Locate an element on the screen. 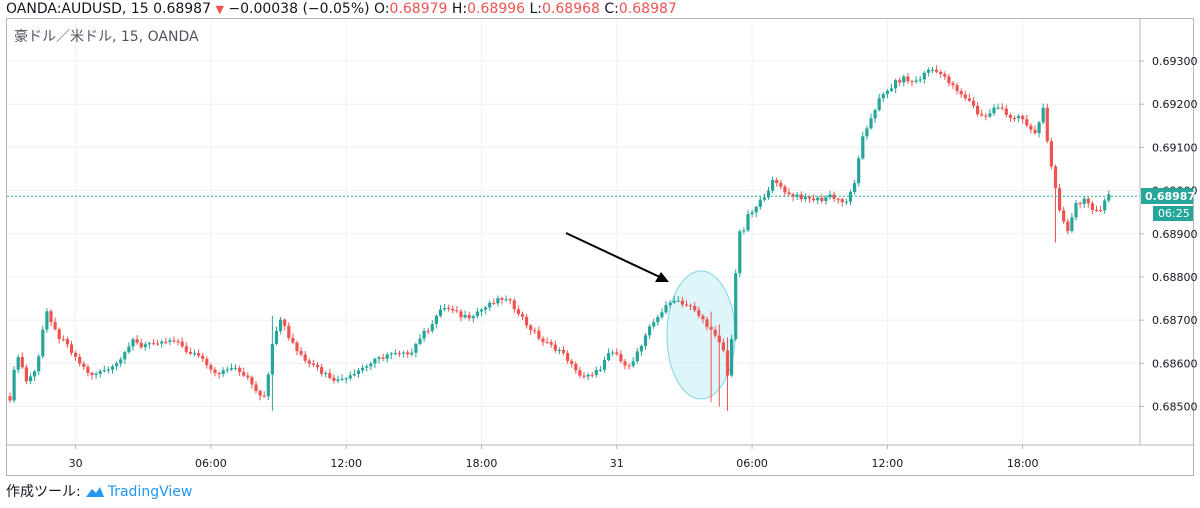 This screenshot has width=1200, height=508. x-tick-label: 06:00 is located at coordinates (211, 463).